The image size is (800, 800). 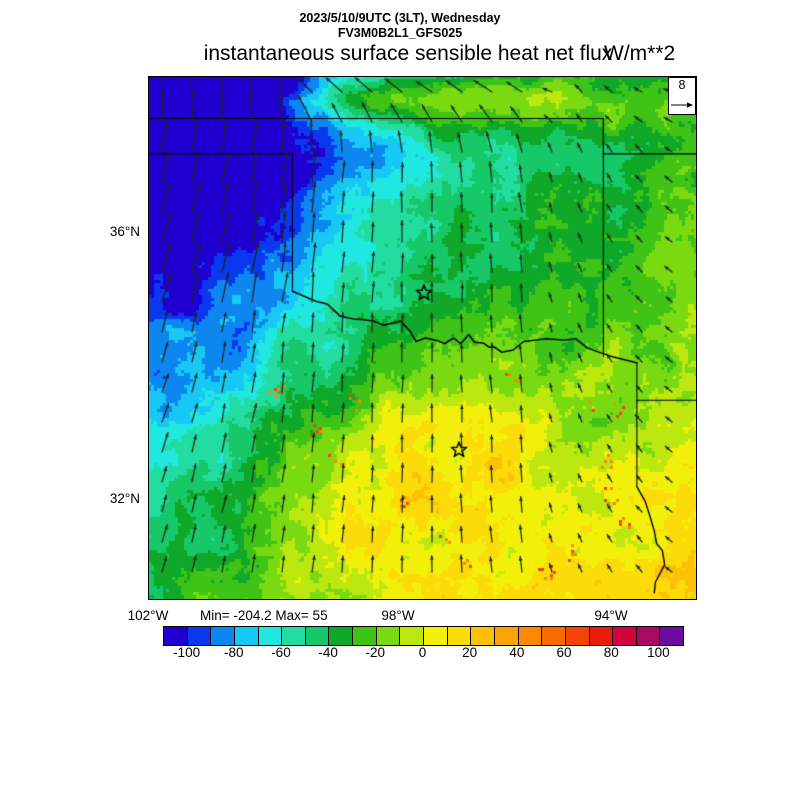 What do you see at coordinates (328, 652) in the screenshot?
I see `colorbar-tick-label: -40` at bounding box center [328, 652].